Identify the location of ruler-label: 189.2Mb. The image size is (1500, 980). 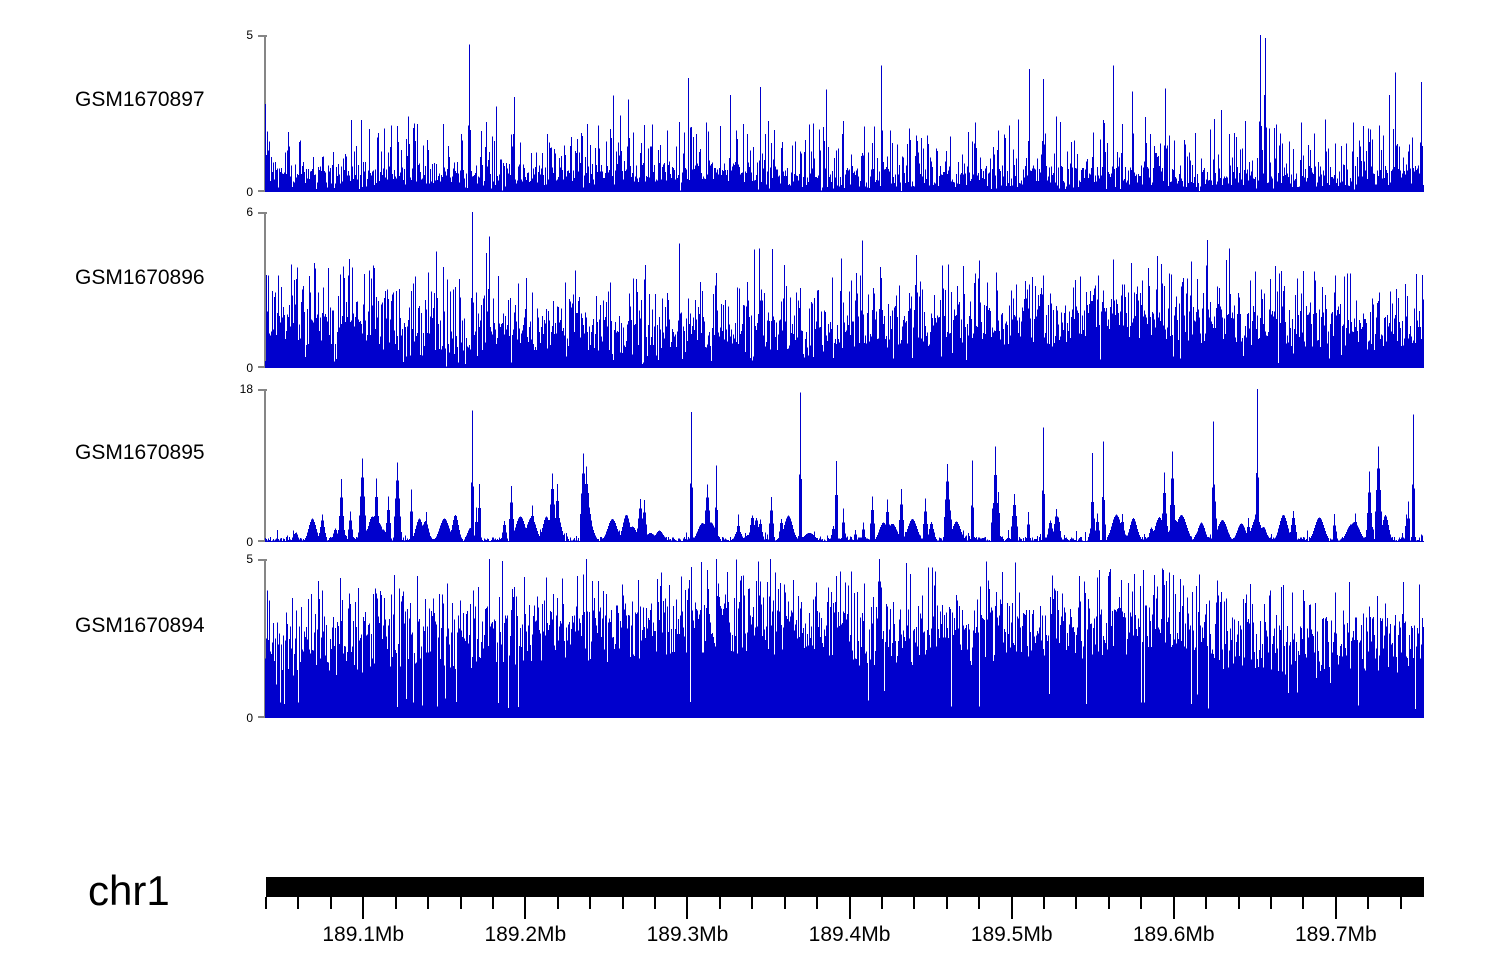
(525, 934).